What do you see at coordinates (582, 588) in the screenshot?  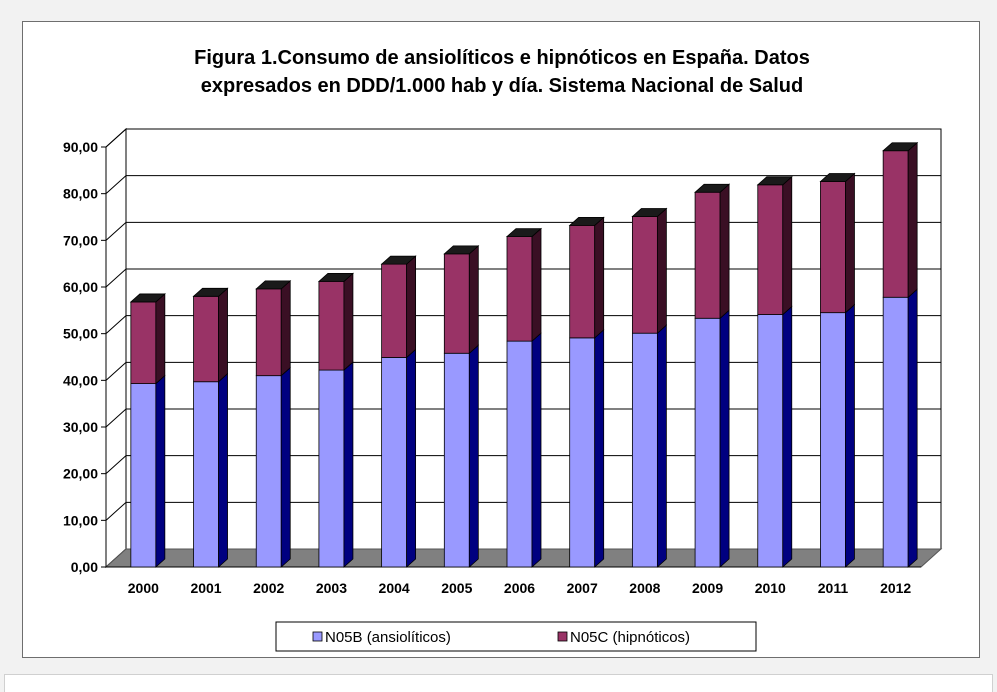 I see `x-tick-label: 2007` at bounding box center [582, 588].